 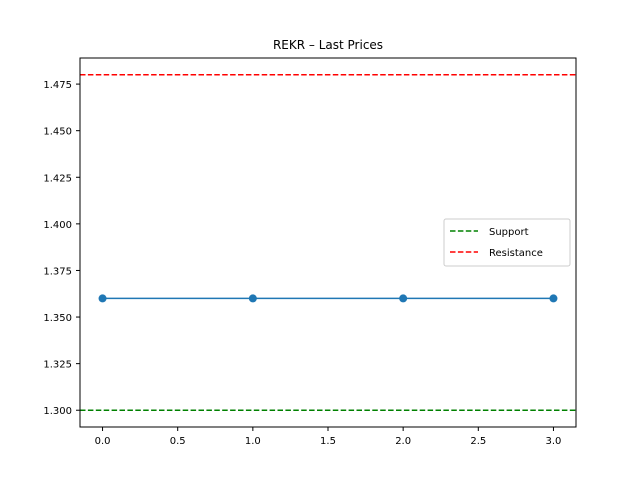 I want to click on chart-title: REKR – Last Prices, so click(x=328, y=45).